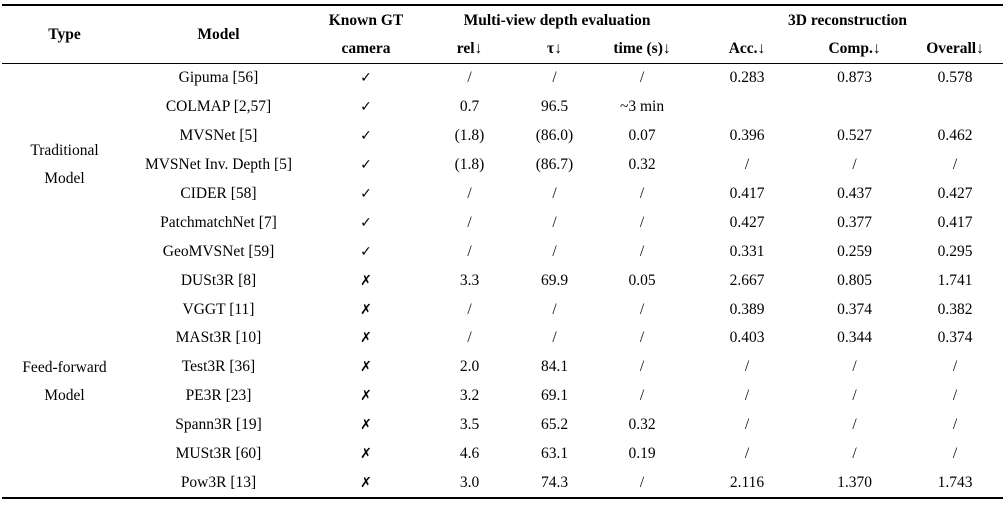  What do you see at coordinates (502, 425) in the screenshot?
I see `table-row: Spann3R [19] ✗ 3.5 65.2 0.32 / / /` at bounding box center [502, 425].